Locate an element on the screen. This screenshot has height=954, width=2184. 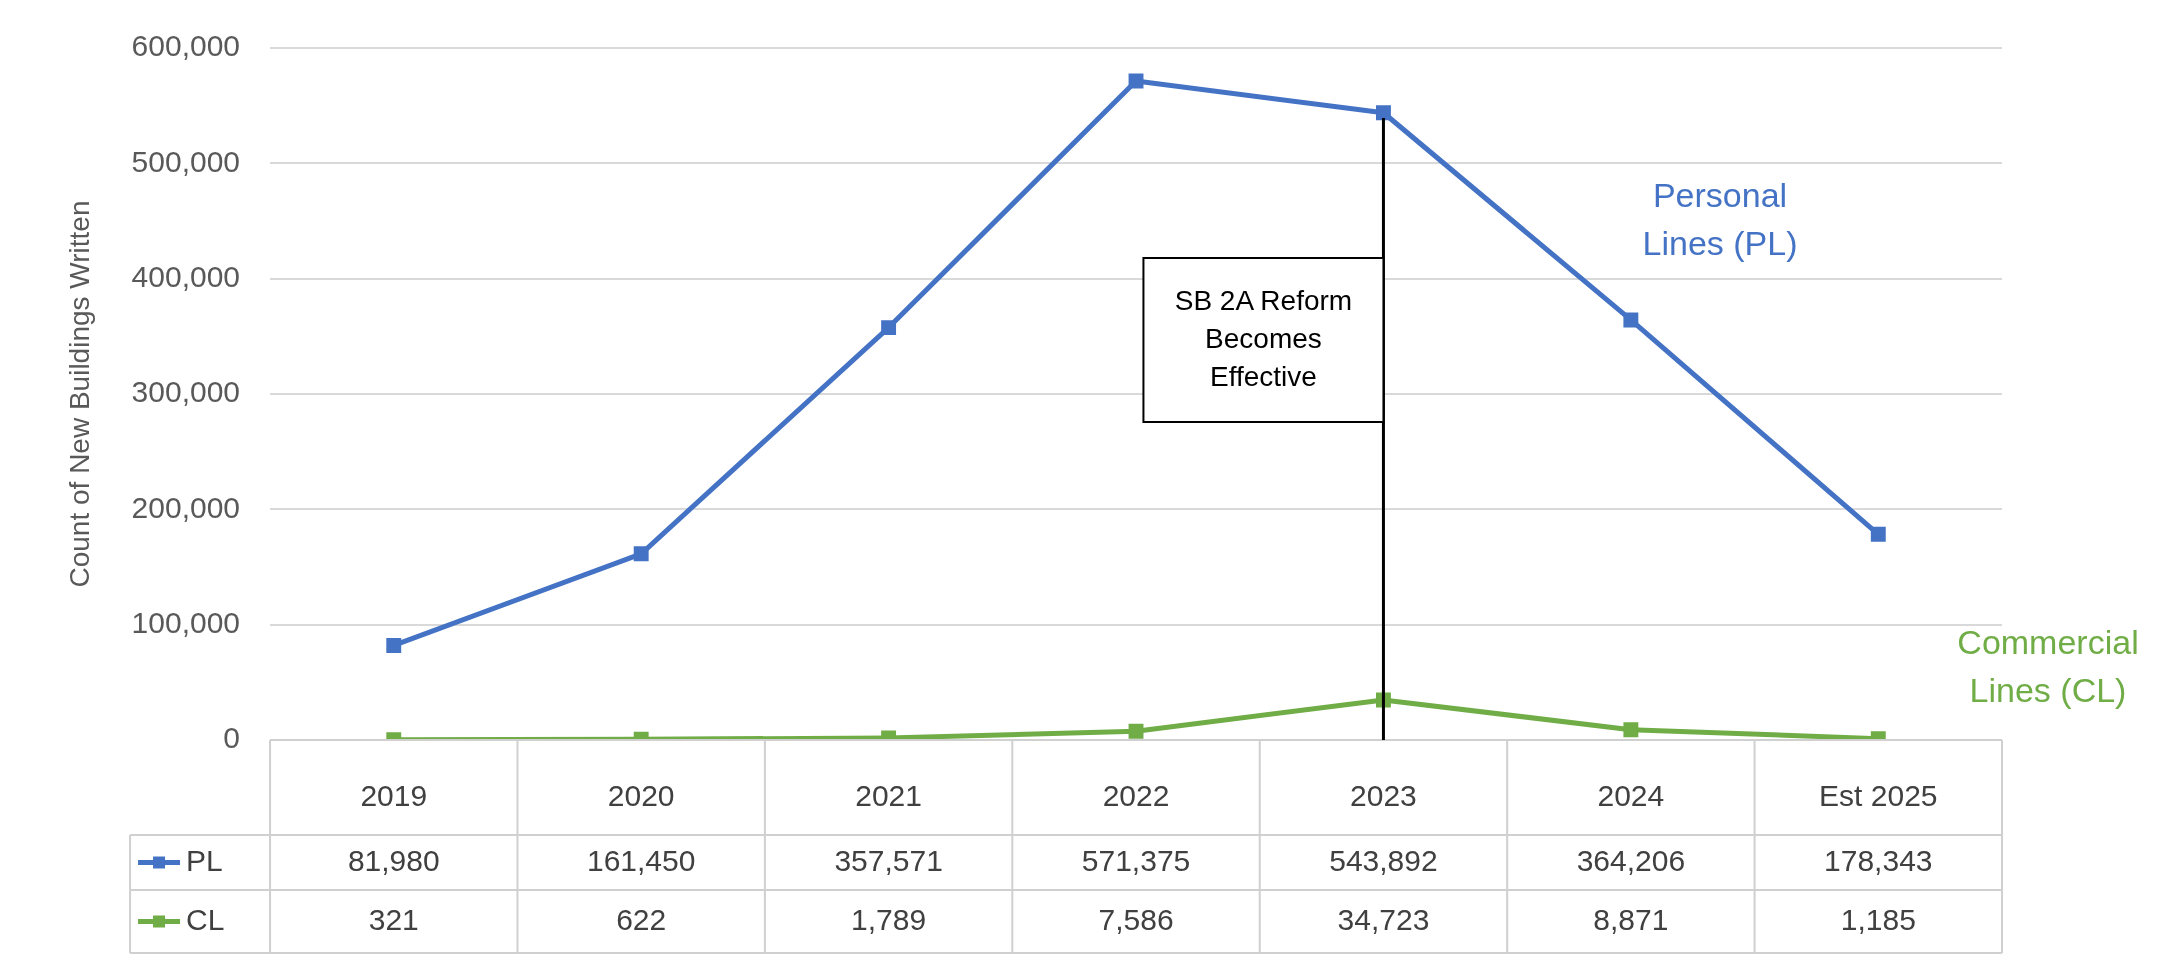
data-label: 1,185 is located at coordinates (1878, 919).